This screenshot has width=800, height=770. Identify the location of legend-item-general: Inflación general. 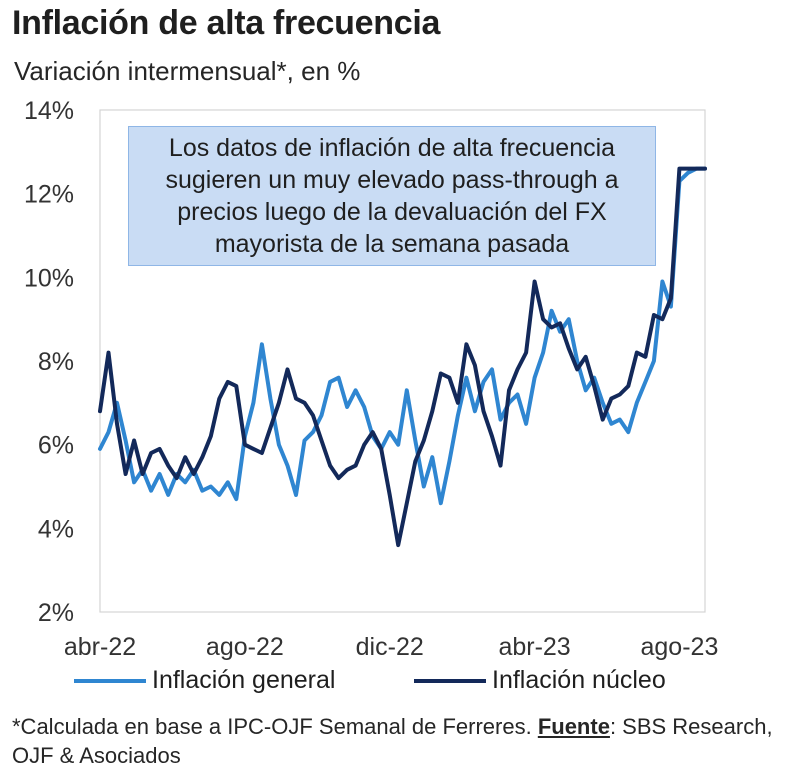
(204, 680).